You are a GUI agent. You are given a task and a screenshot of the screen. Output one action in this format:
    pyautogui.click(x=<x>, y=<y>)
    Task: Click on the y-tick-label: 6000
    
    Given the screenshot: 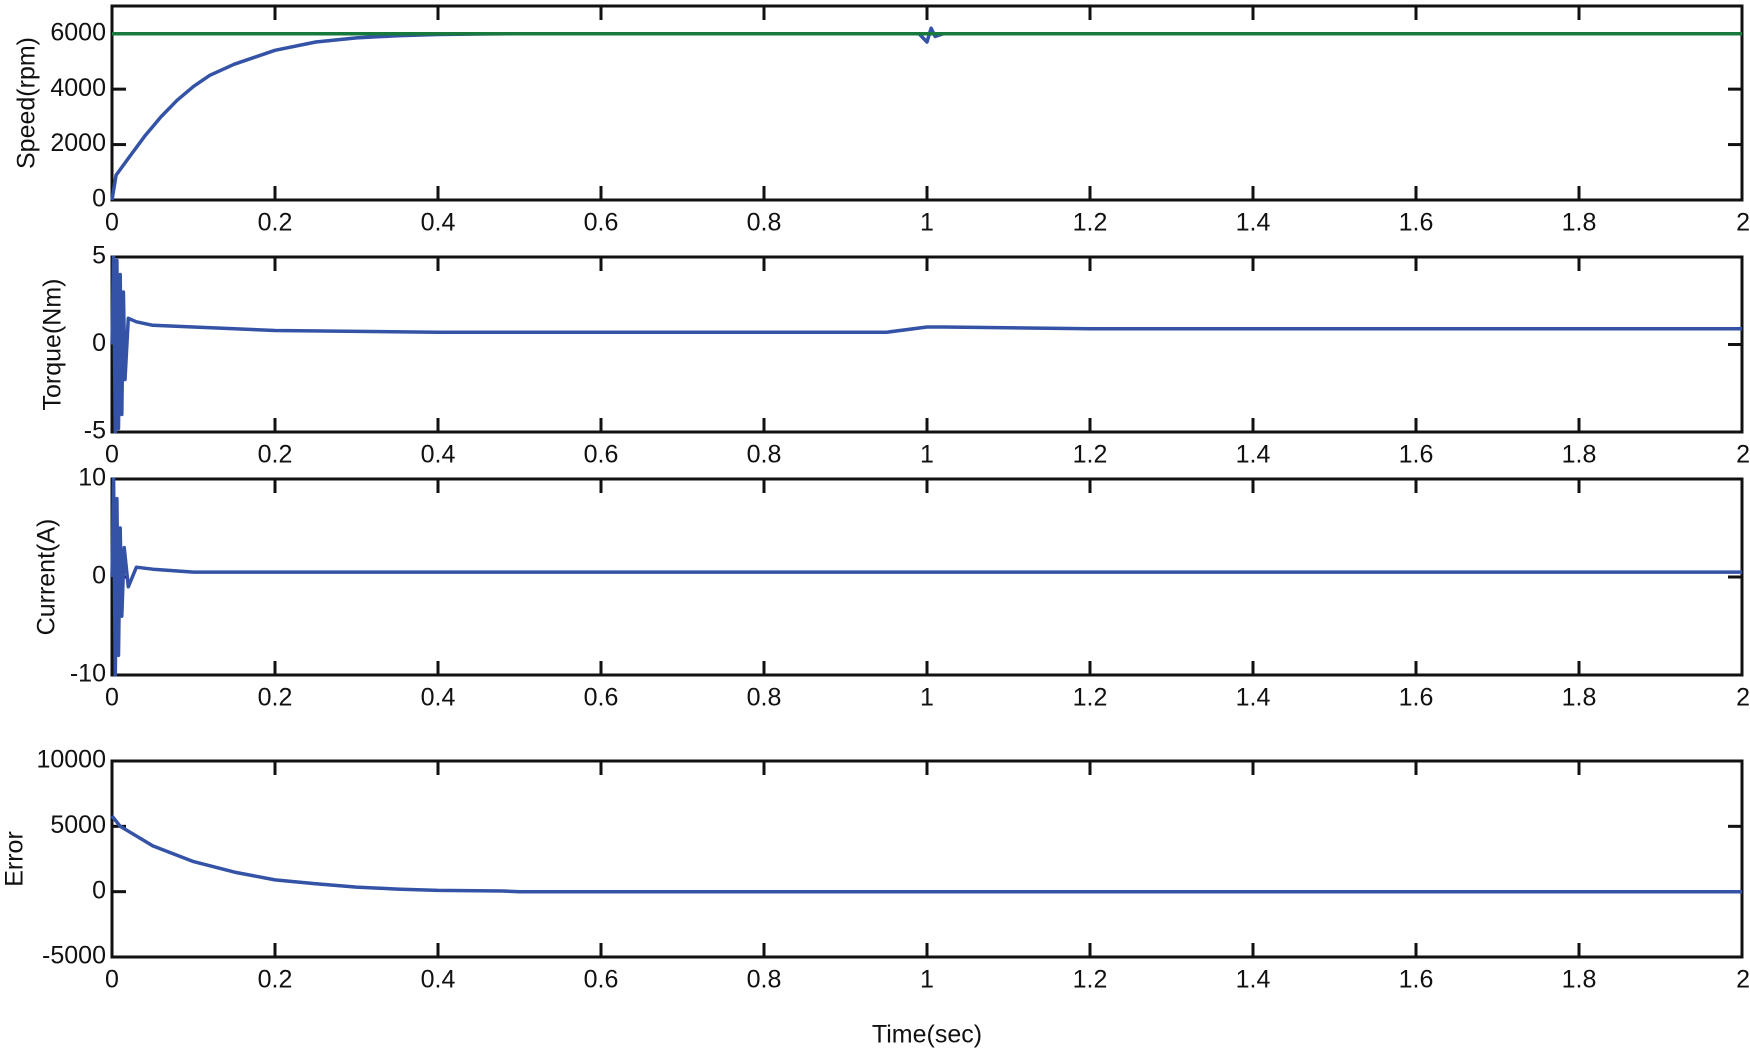 What is the action you would take?
    pyautogui.click(x=78, y=32)
    